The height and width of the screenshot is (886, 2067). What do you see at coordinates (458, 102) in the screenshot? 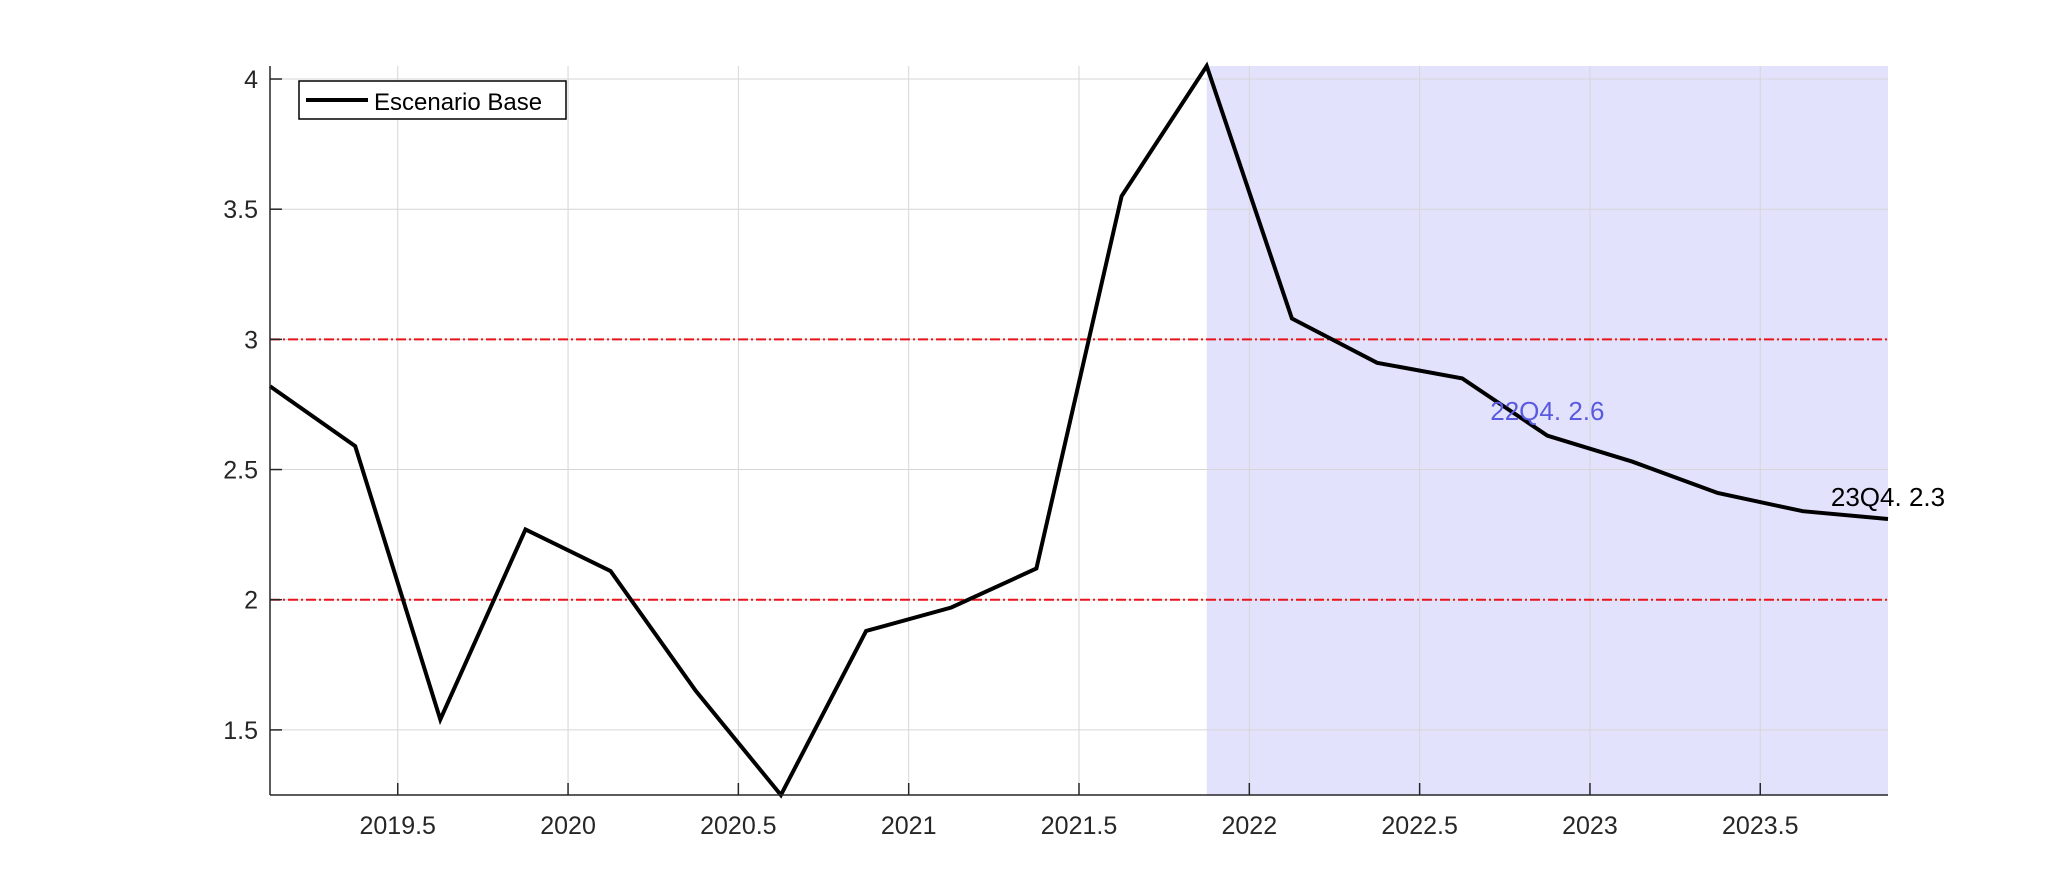
I see `legend-label-escenario-base: Escenario Base` at bounding box center [458, 102].